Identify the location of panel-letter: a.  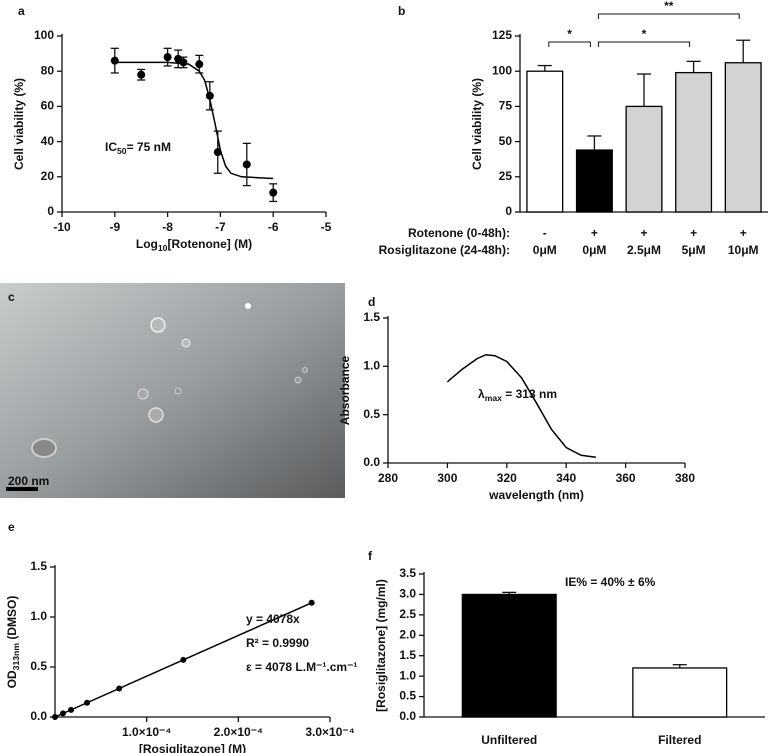
(21, 11).